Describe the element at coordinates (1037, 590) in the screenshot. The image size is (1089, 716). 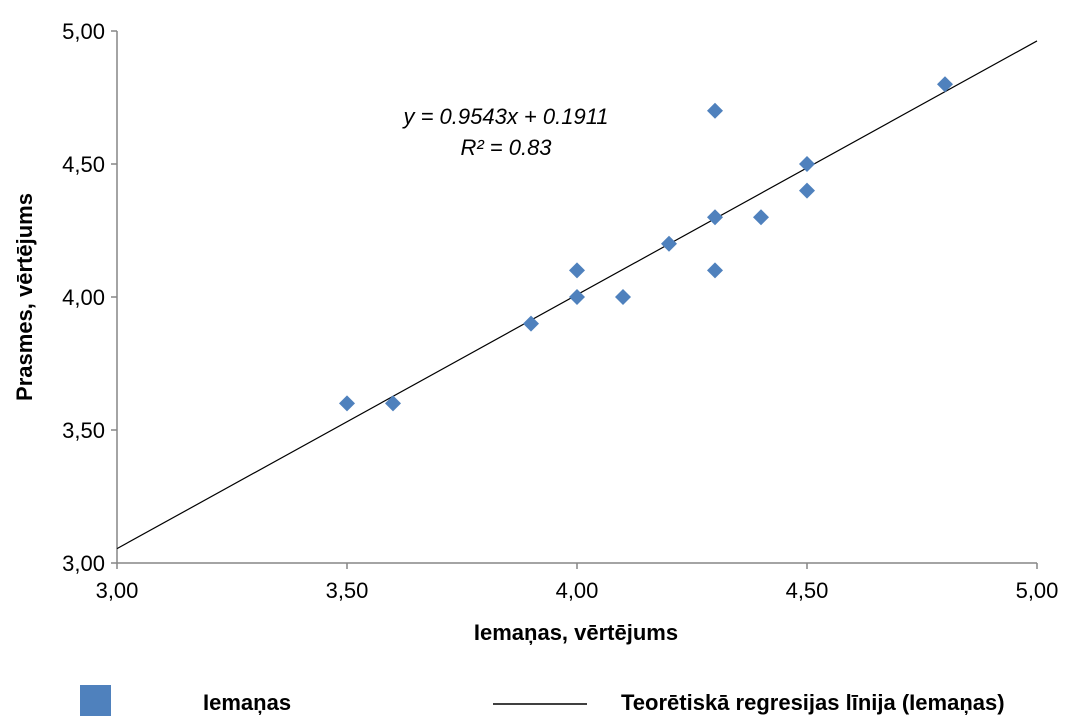
I see `x-tick-label: 5,00` at that location.